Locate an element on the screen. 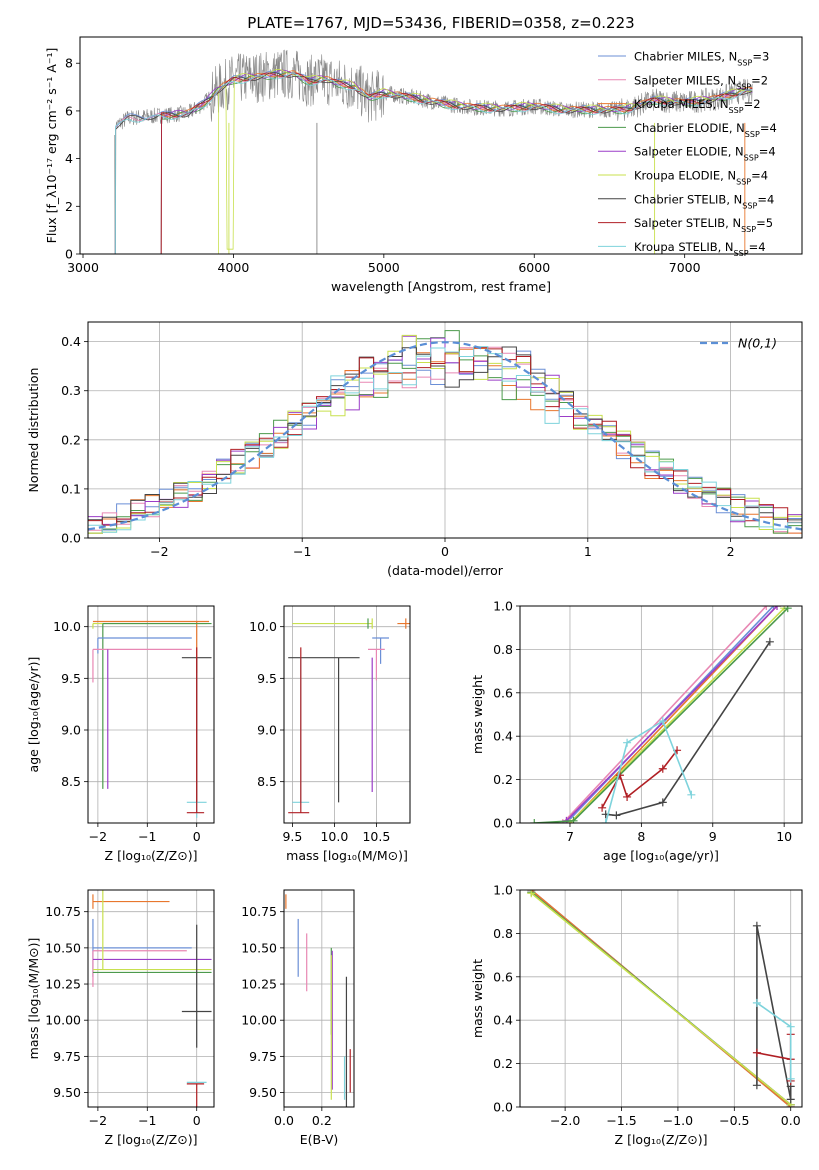 The height and width of the screenshot is (1170, 819). panel-mass-vs-ebv: 0.0 0.2 9.50 9.75 10.00 10.25 10.50 10.75 E(B-V) is located at coordinates (298, 1018).